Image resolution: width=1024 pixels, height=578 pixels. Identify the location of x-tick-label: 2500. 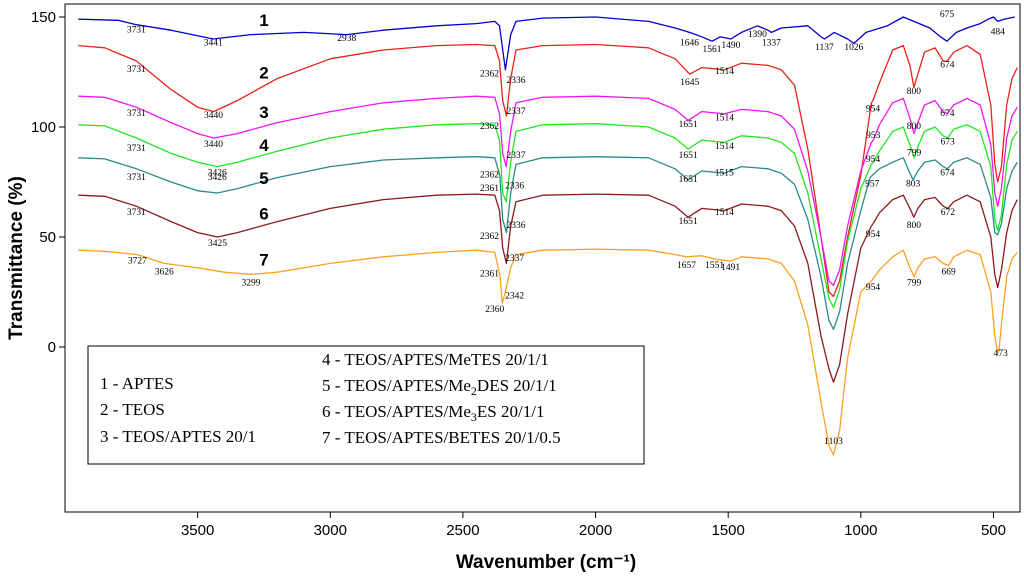
(462, 530).